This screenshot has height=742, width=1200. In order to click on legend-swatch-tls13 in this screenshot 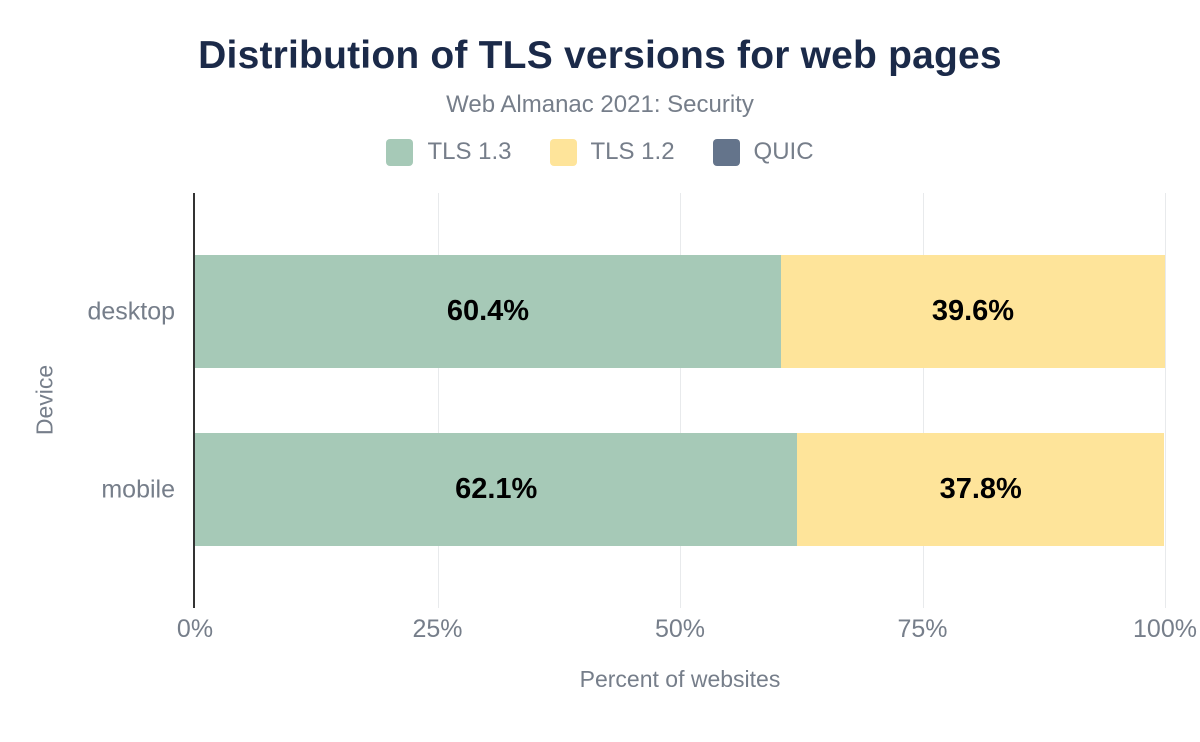, I will do `click(400, 152)`.